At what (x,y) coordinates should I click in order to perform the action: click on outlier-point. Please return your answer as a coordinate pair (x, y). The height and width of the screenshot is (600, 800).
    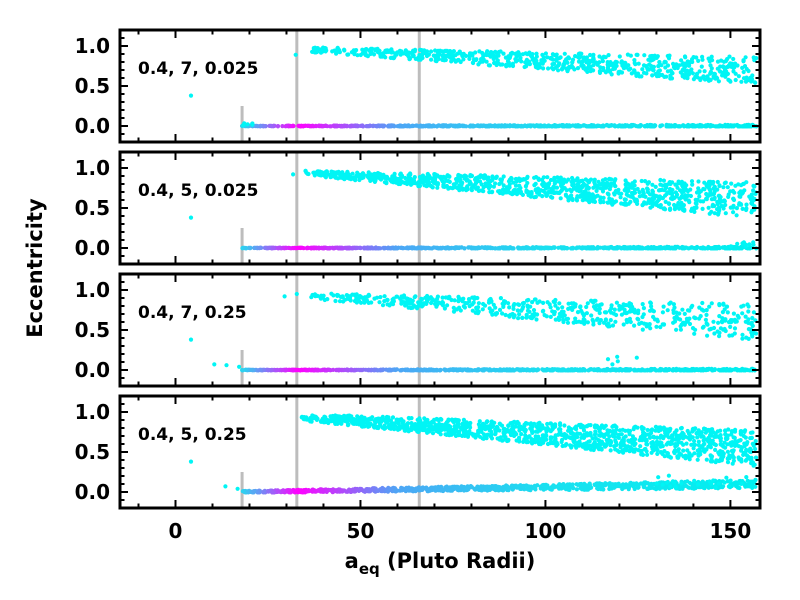
    Looking at the image, I should click on (296, 294).